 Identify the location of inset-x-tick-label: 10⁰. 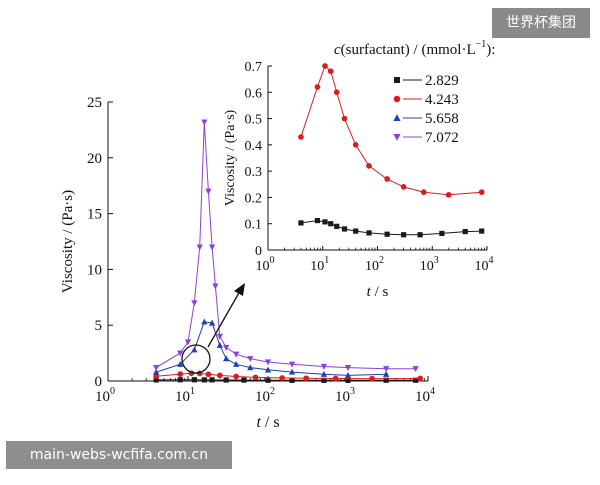
(265, 264).